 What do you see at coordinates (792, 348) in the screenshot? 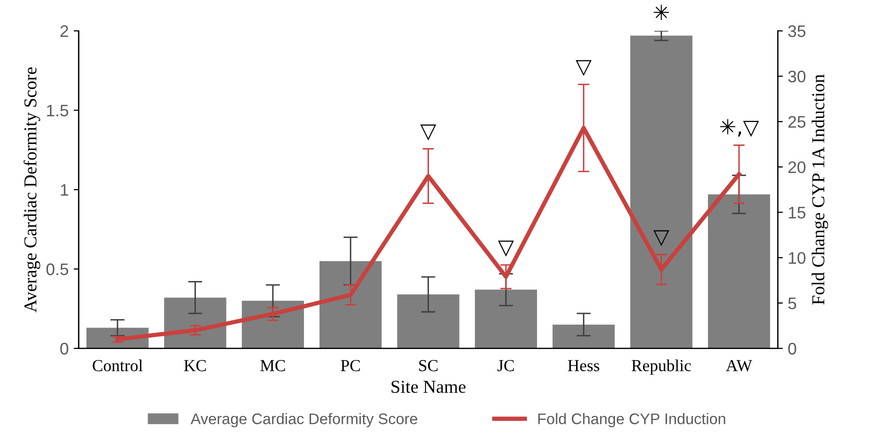
I see `y2-tick-label: 0` at bounding box center [792, 348].